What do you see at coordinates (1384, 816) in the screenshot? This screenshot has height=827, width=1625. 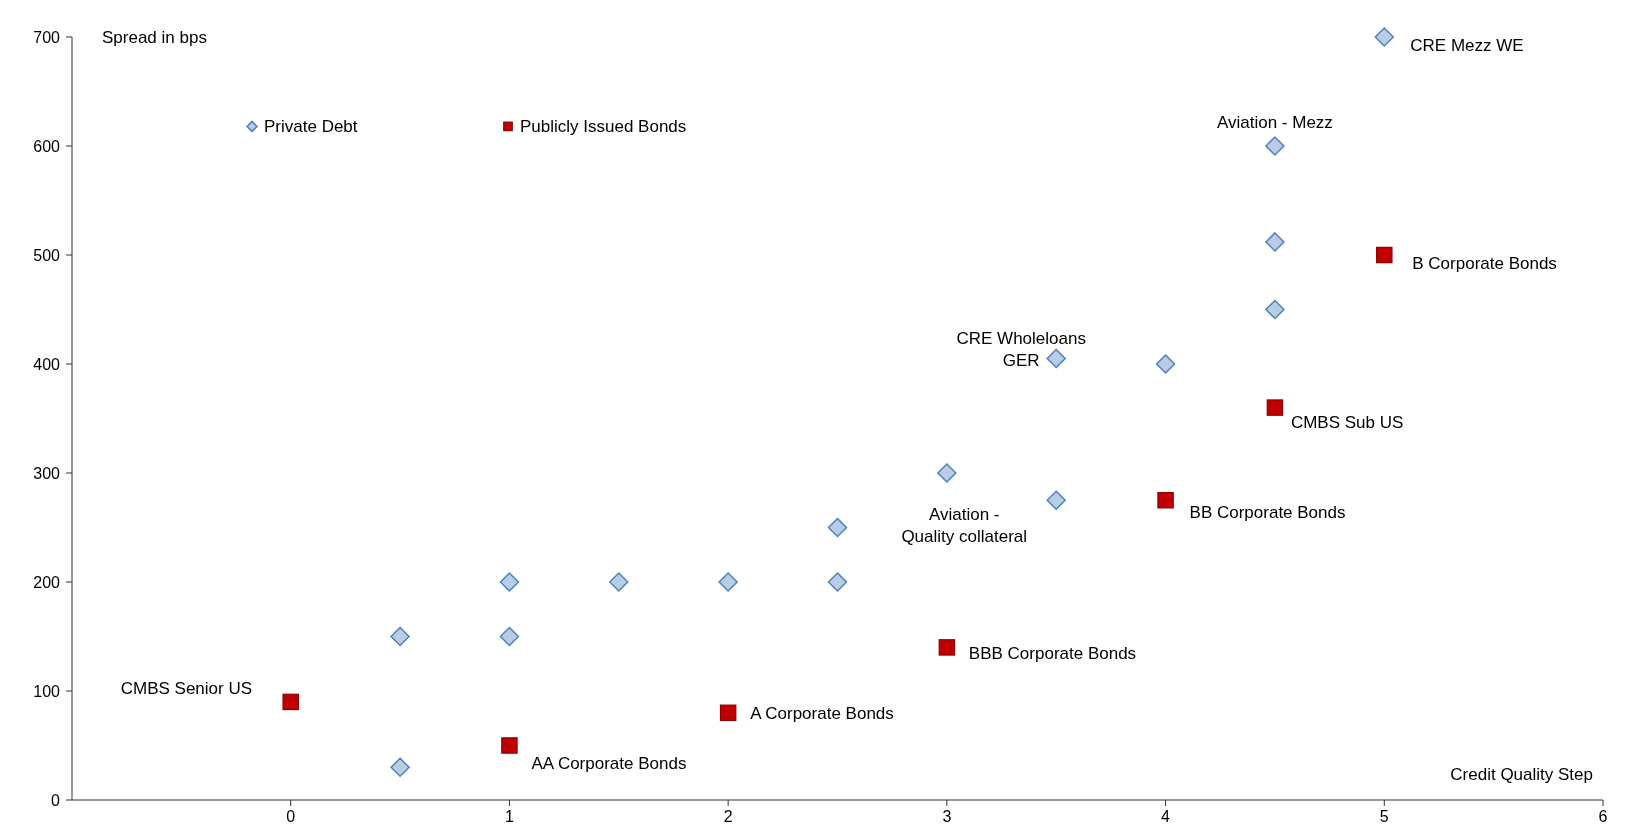 I see `x-tick-label: 5` at bounding box center [1384, 816].